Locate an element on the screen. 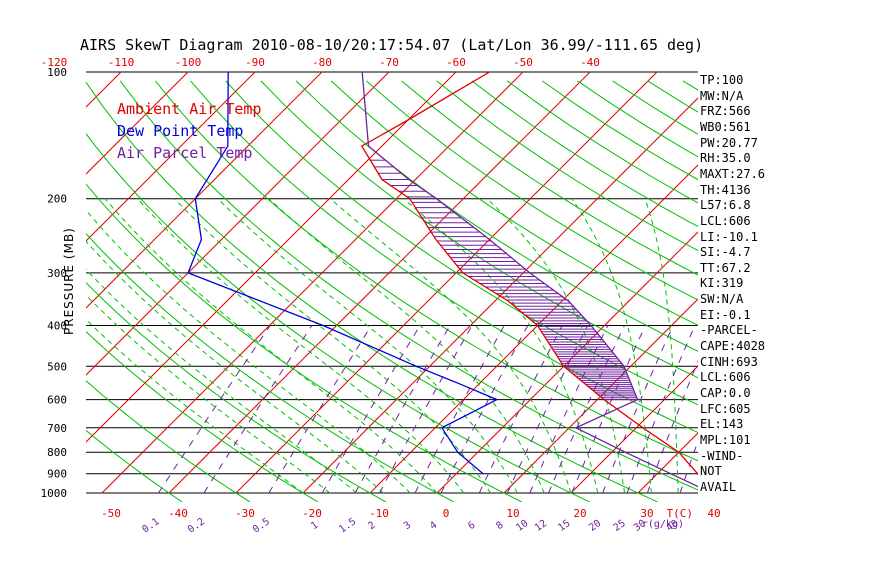 The height and width of the screenshot is (564, 870). legend-parcel: Air Parcel Temp is located at coordinates (185, 153).